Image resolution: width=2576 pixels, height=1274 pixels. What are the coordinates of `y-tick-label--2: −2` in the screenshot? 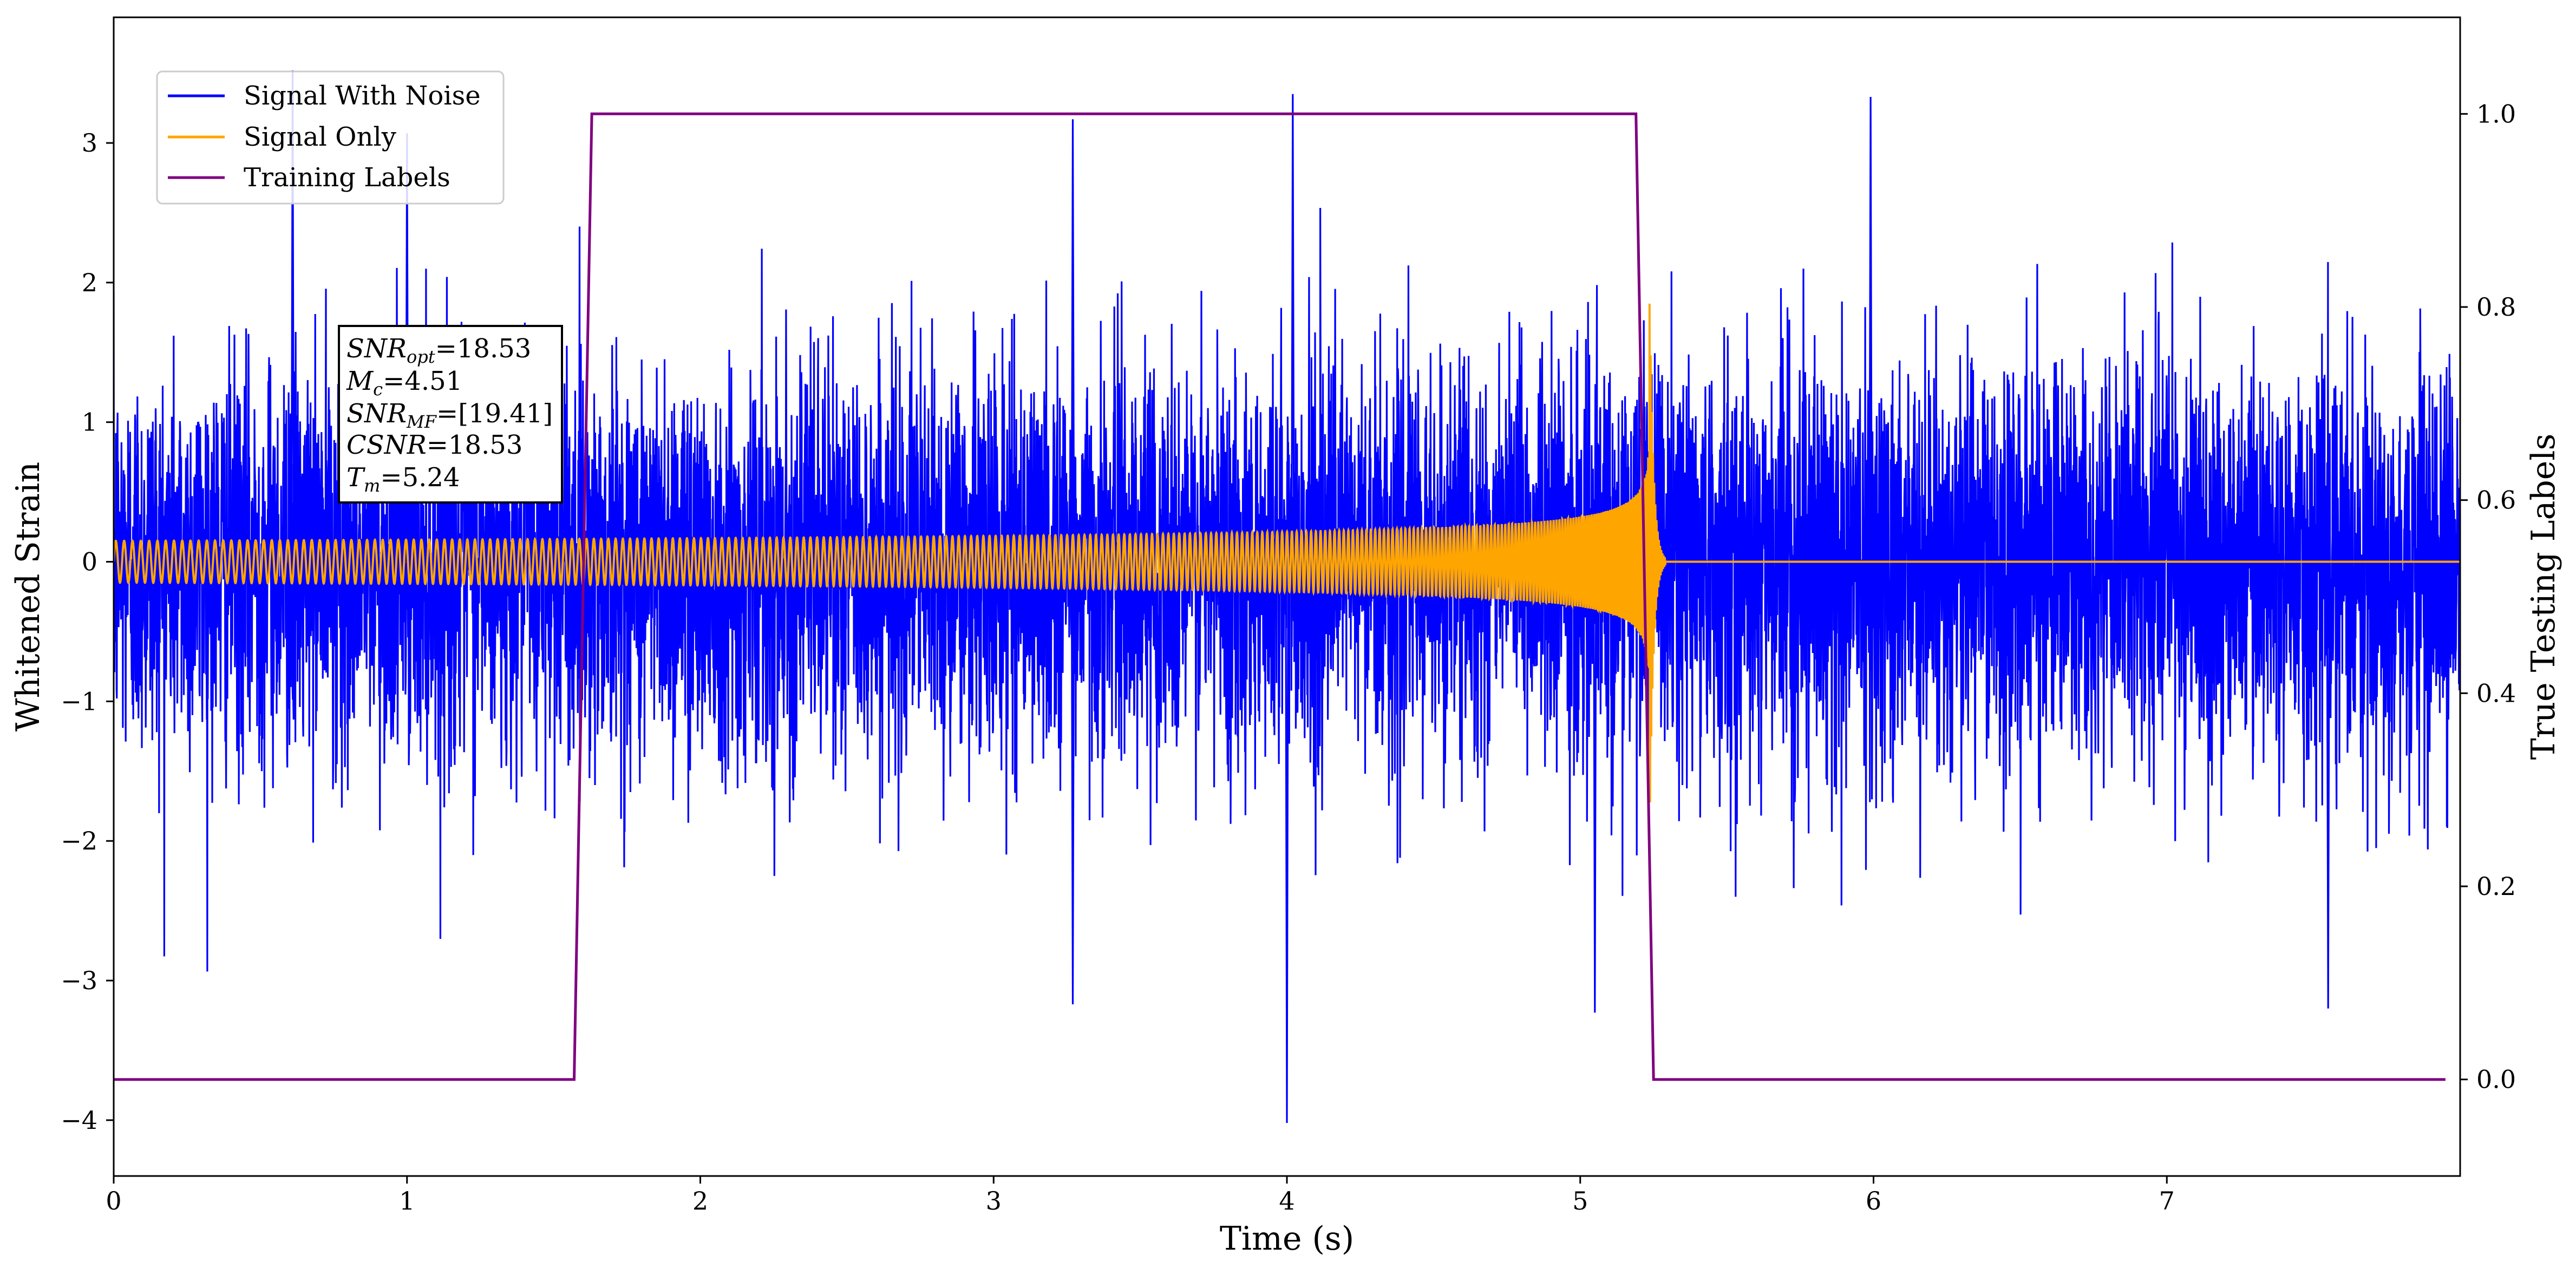 It's located at (79, 840).